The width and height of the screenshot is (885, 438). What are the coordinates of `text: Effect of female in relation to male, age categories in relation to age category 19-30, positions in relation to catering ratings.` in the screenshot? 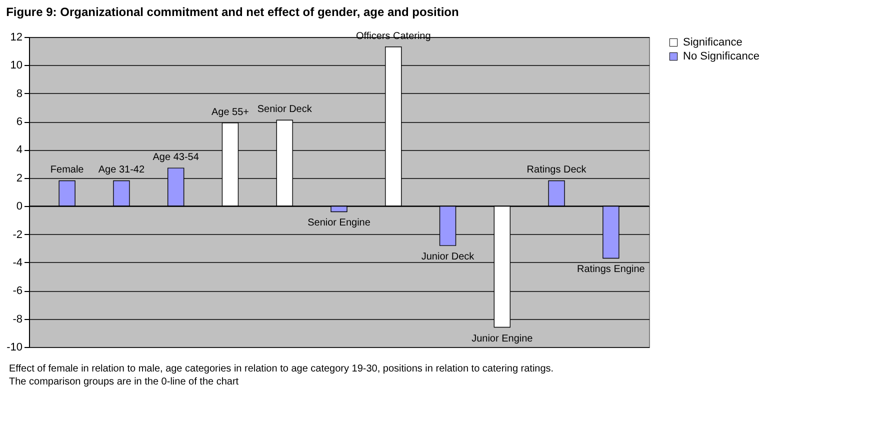 It's located at (281, 369).